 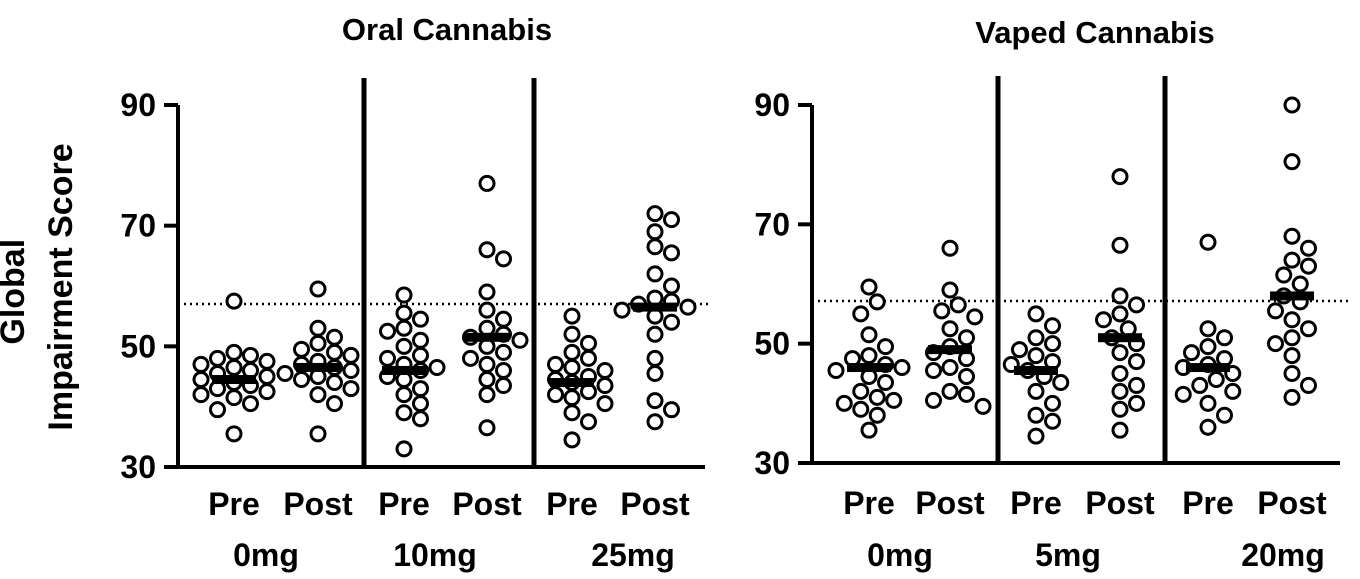 What do you see at coordinates (61, 286) in the screenshot?
I see `y-axis-label-line-2: Impairment Score` at bounding box center [61, 286].